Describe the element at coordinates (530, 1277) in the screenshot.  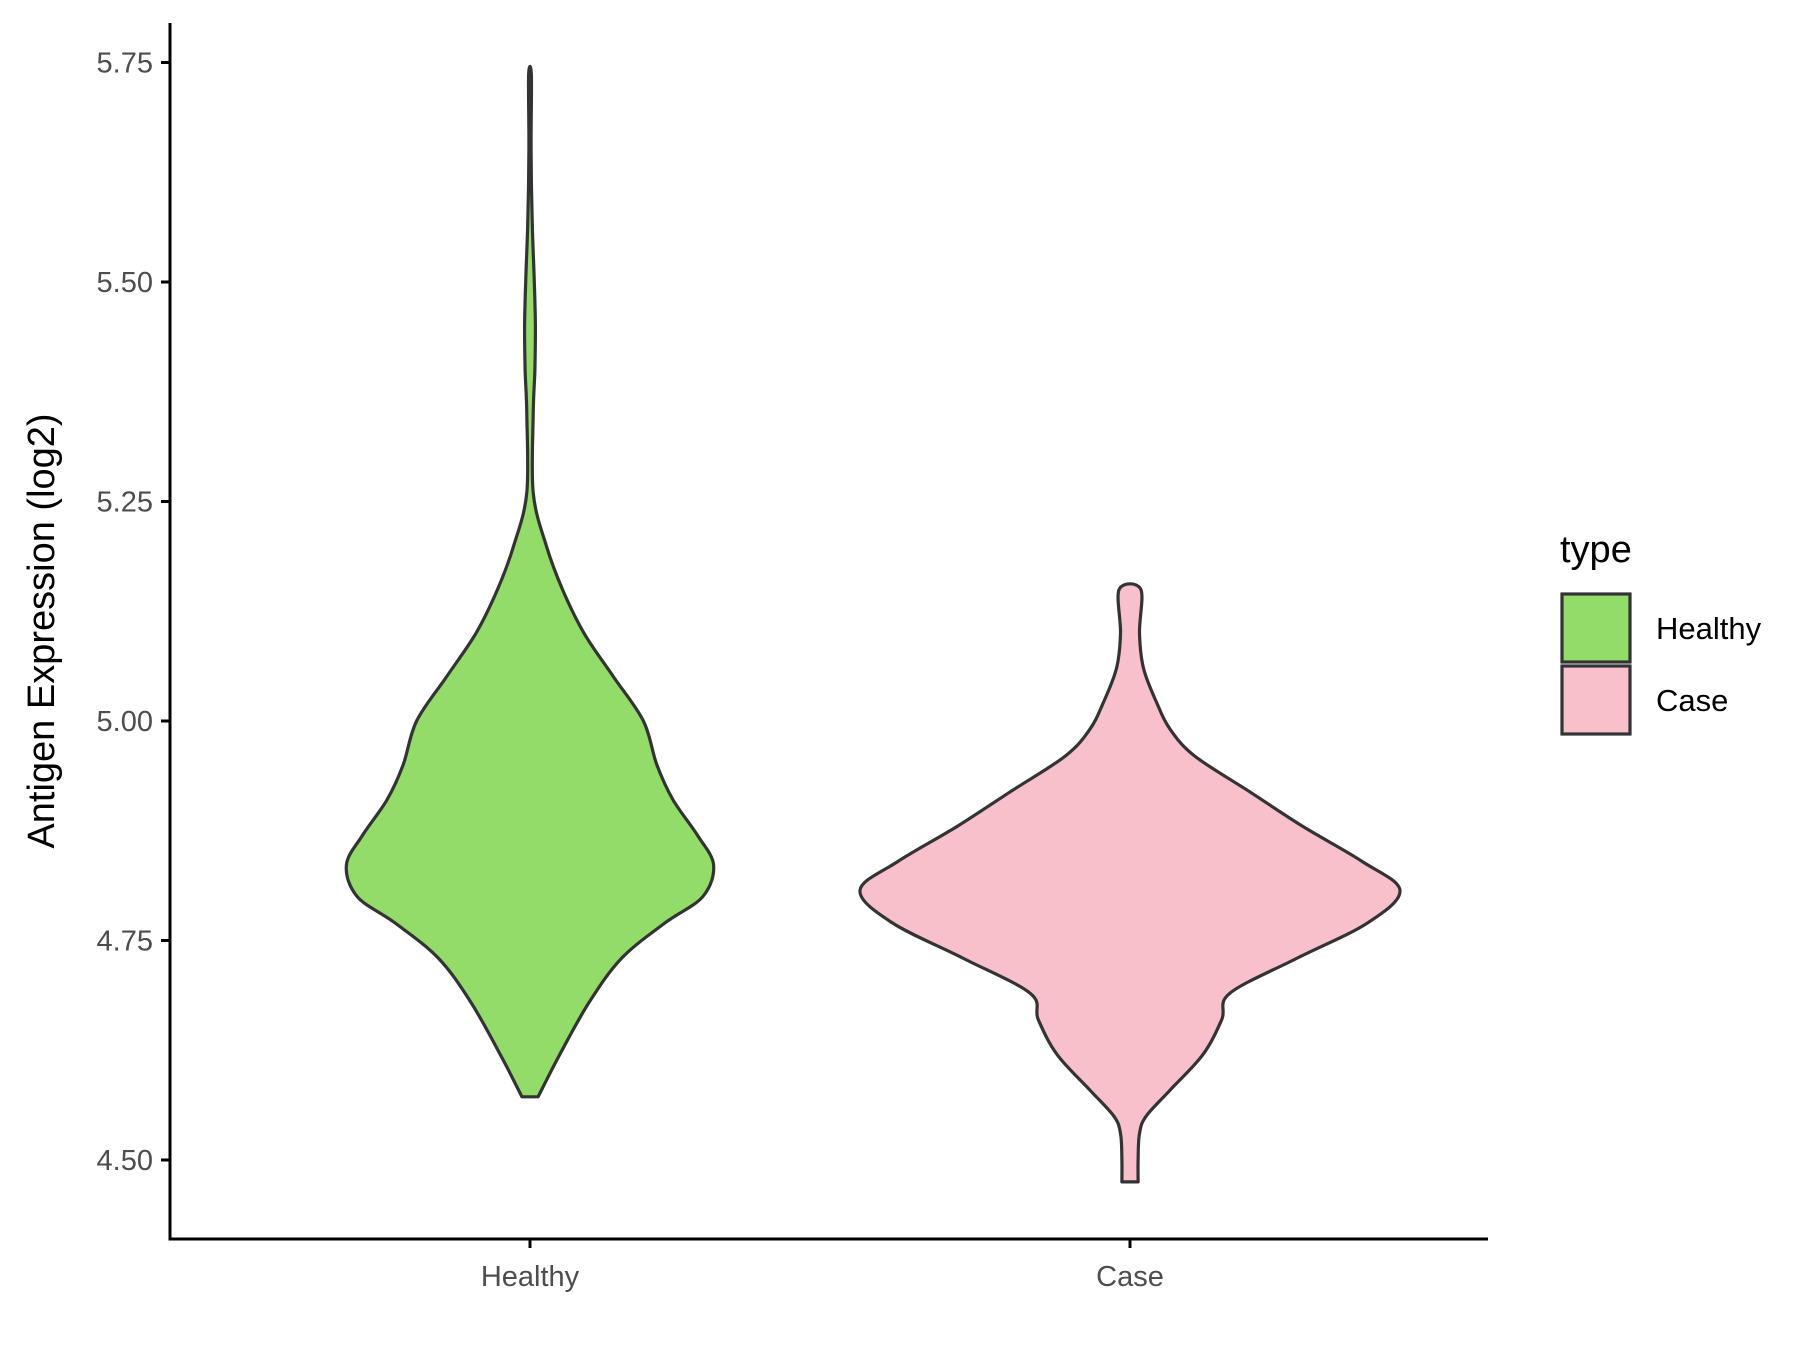
I see `x-tick-label: Healthy` at that location.